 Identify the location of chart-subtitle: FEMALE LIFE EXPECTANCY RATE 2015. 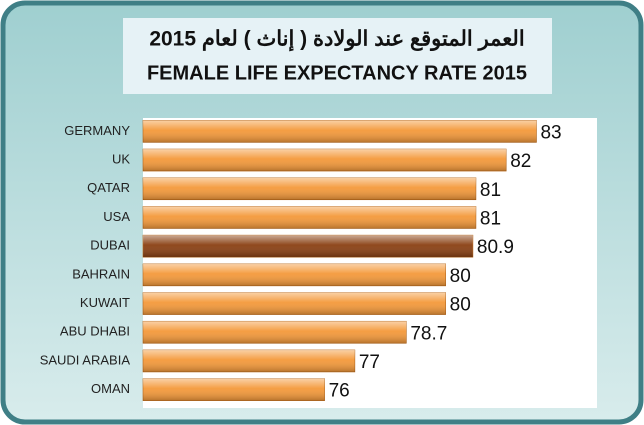
(337, 73).